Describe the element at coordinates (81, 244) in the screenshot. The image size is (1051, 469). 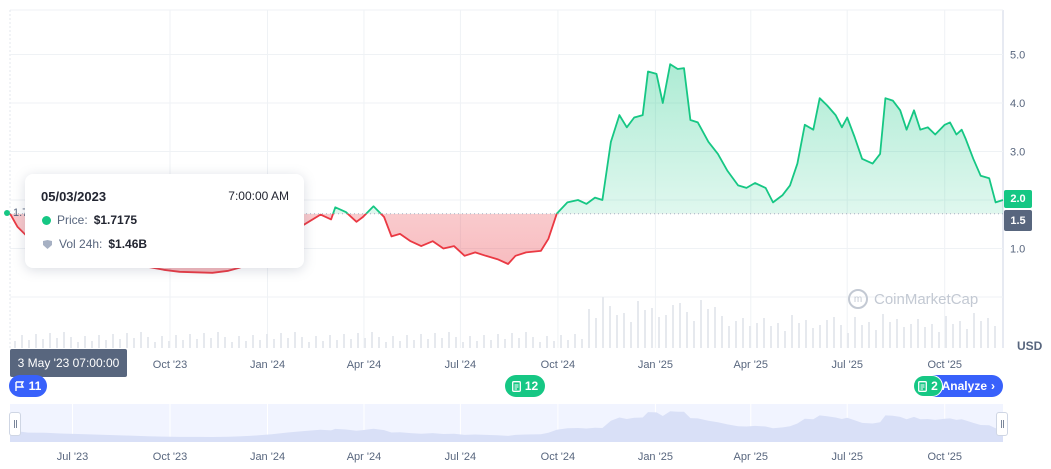
I see `tooltip-volume-label: Vol 24h:` at that location.